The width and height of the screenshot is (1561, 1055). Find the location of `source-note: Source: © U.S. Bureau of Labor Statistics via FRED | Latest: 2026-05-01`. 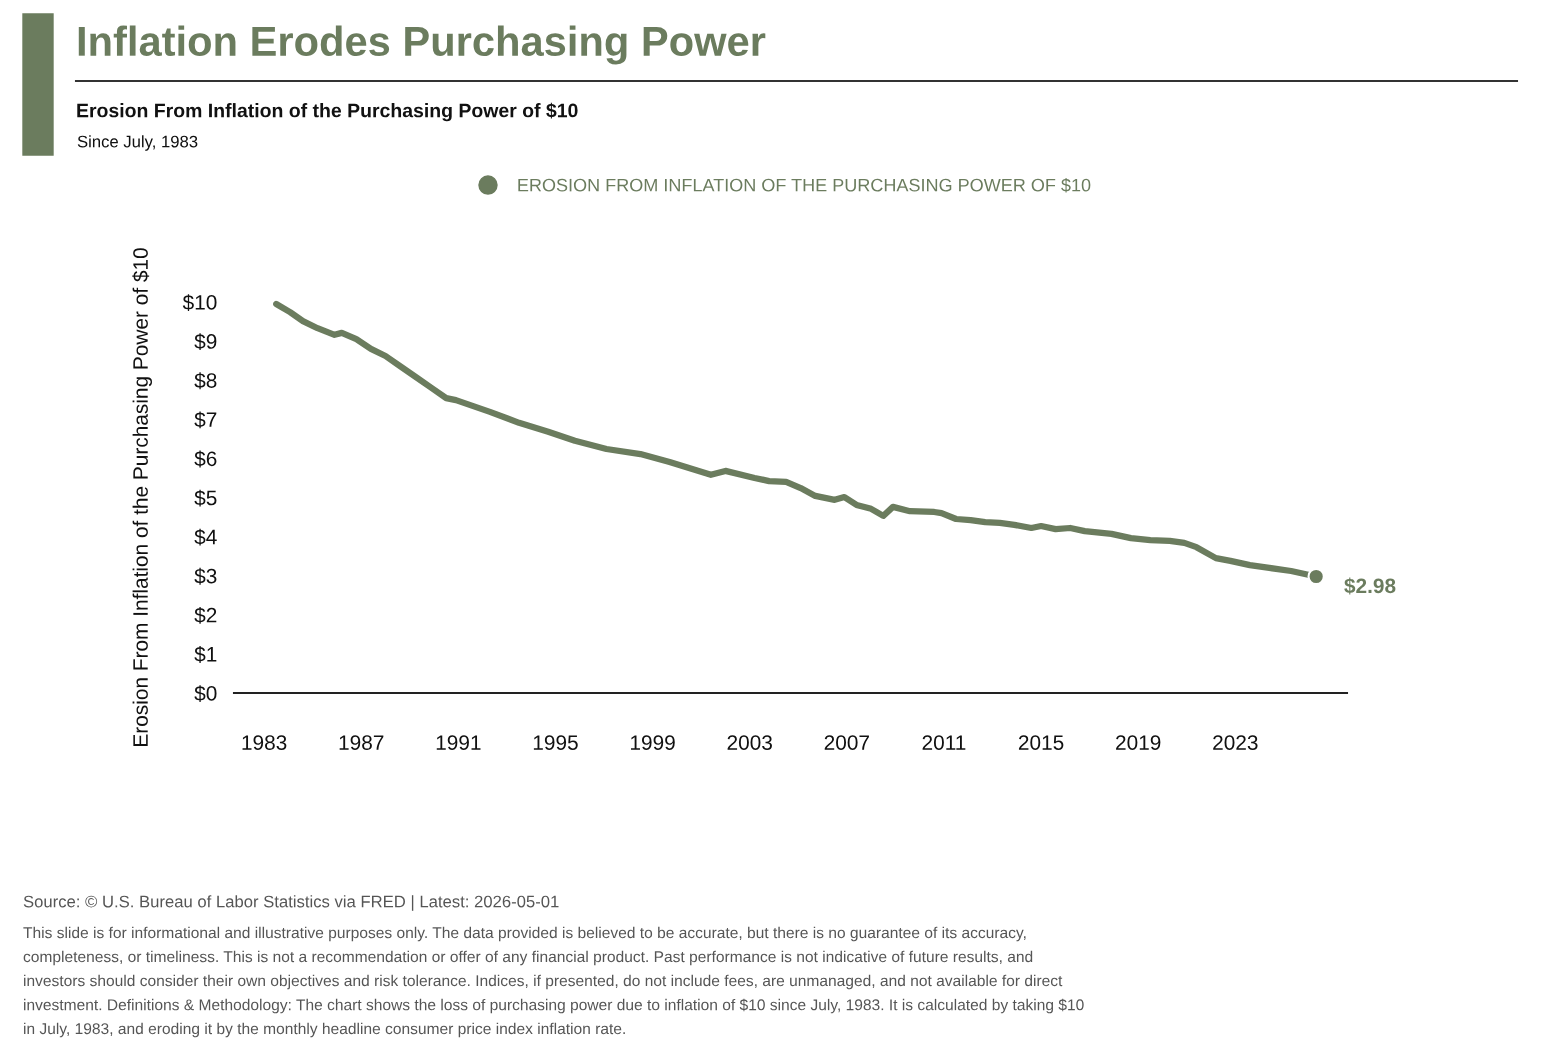

source-note: Source: © U.S. Bureau of Labor Statistics via FRED | Latest: 2026-05-01 is located at coordinates (291, 903).